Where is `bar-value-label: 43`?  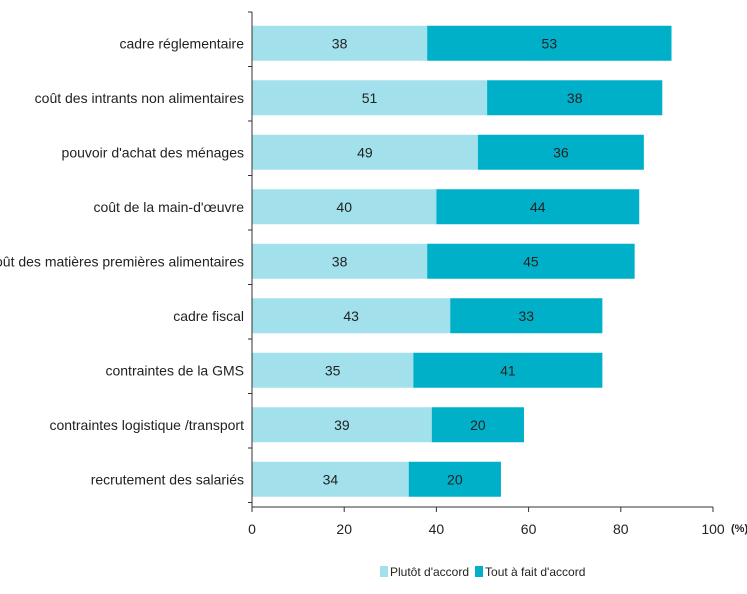 bar-value-label: 43 is located at coordinates (351, 316).